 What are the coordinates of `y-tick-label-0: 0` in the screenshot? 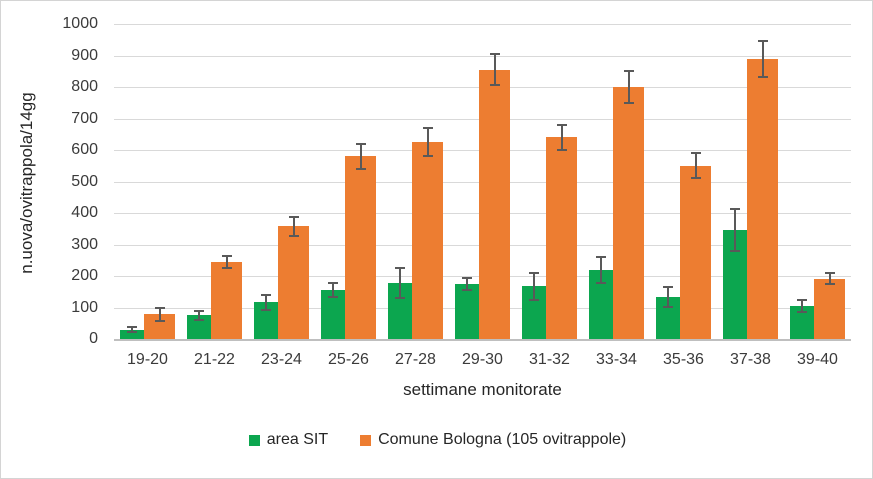 It's located at (93, 338).